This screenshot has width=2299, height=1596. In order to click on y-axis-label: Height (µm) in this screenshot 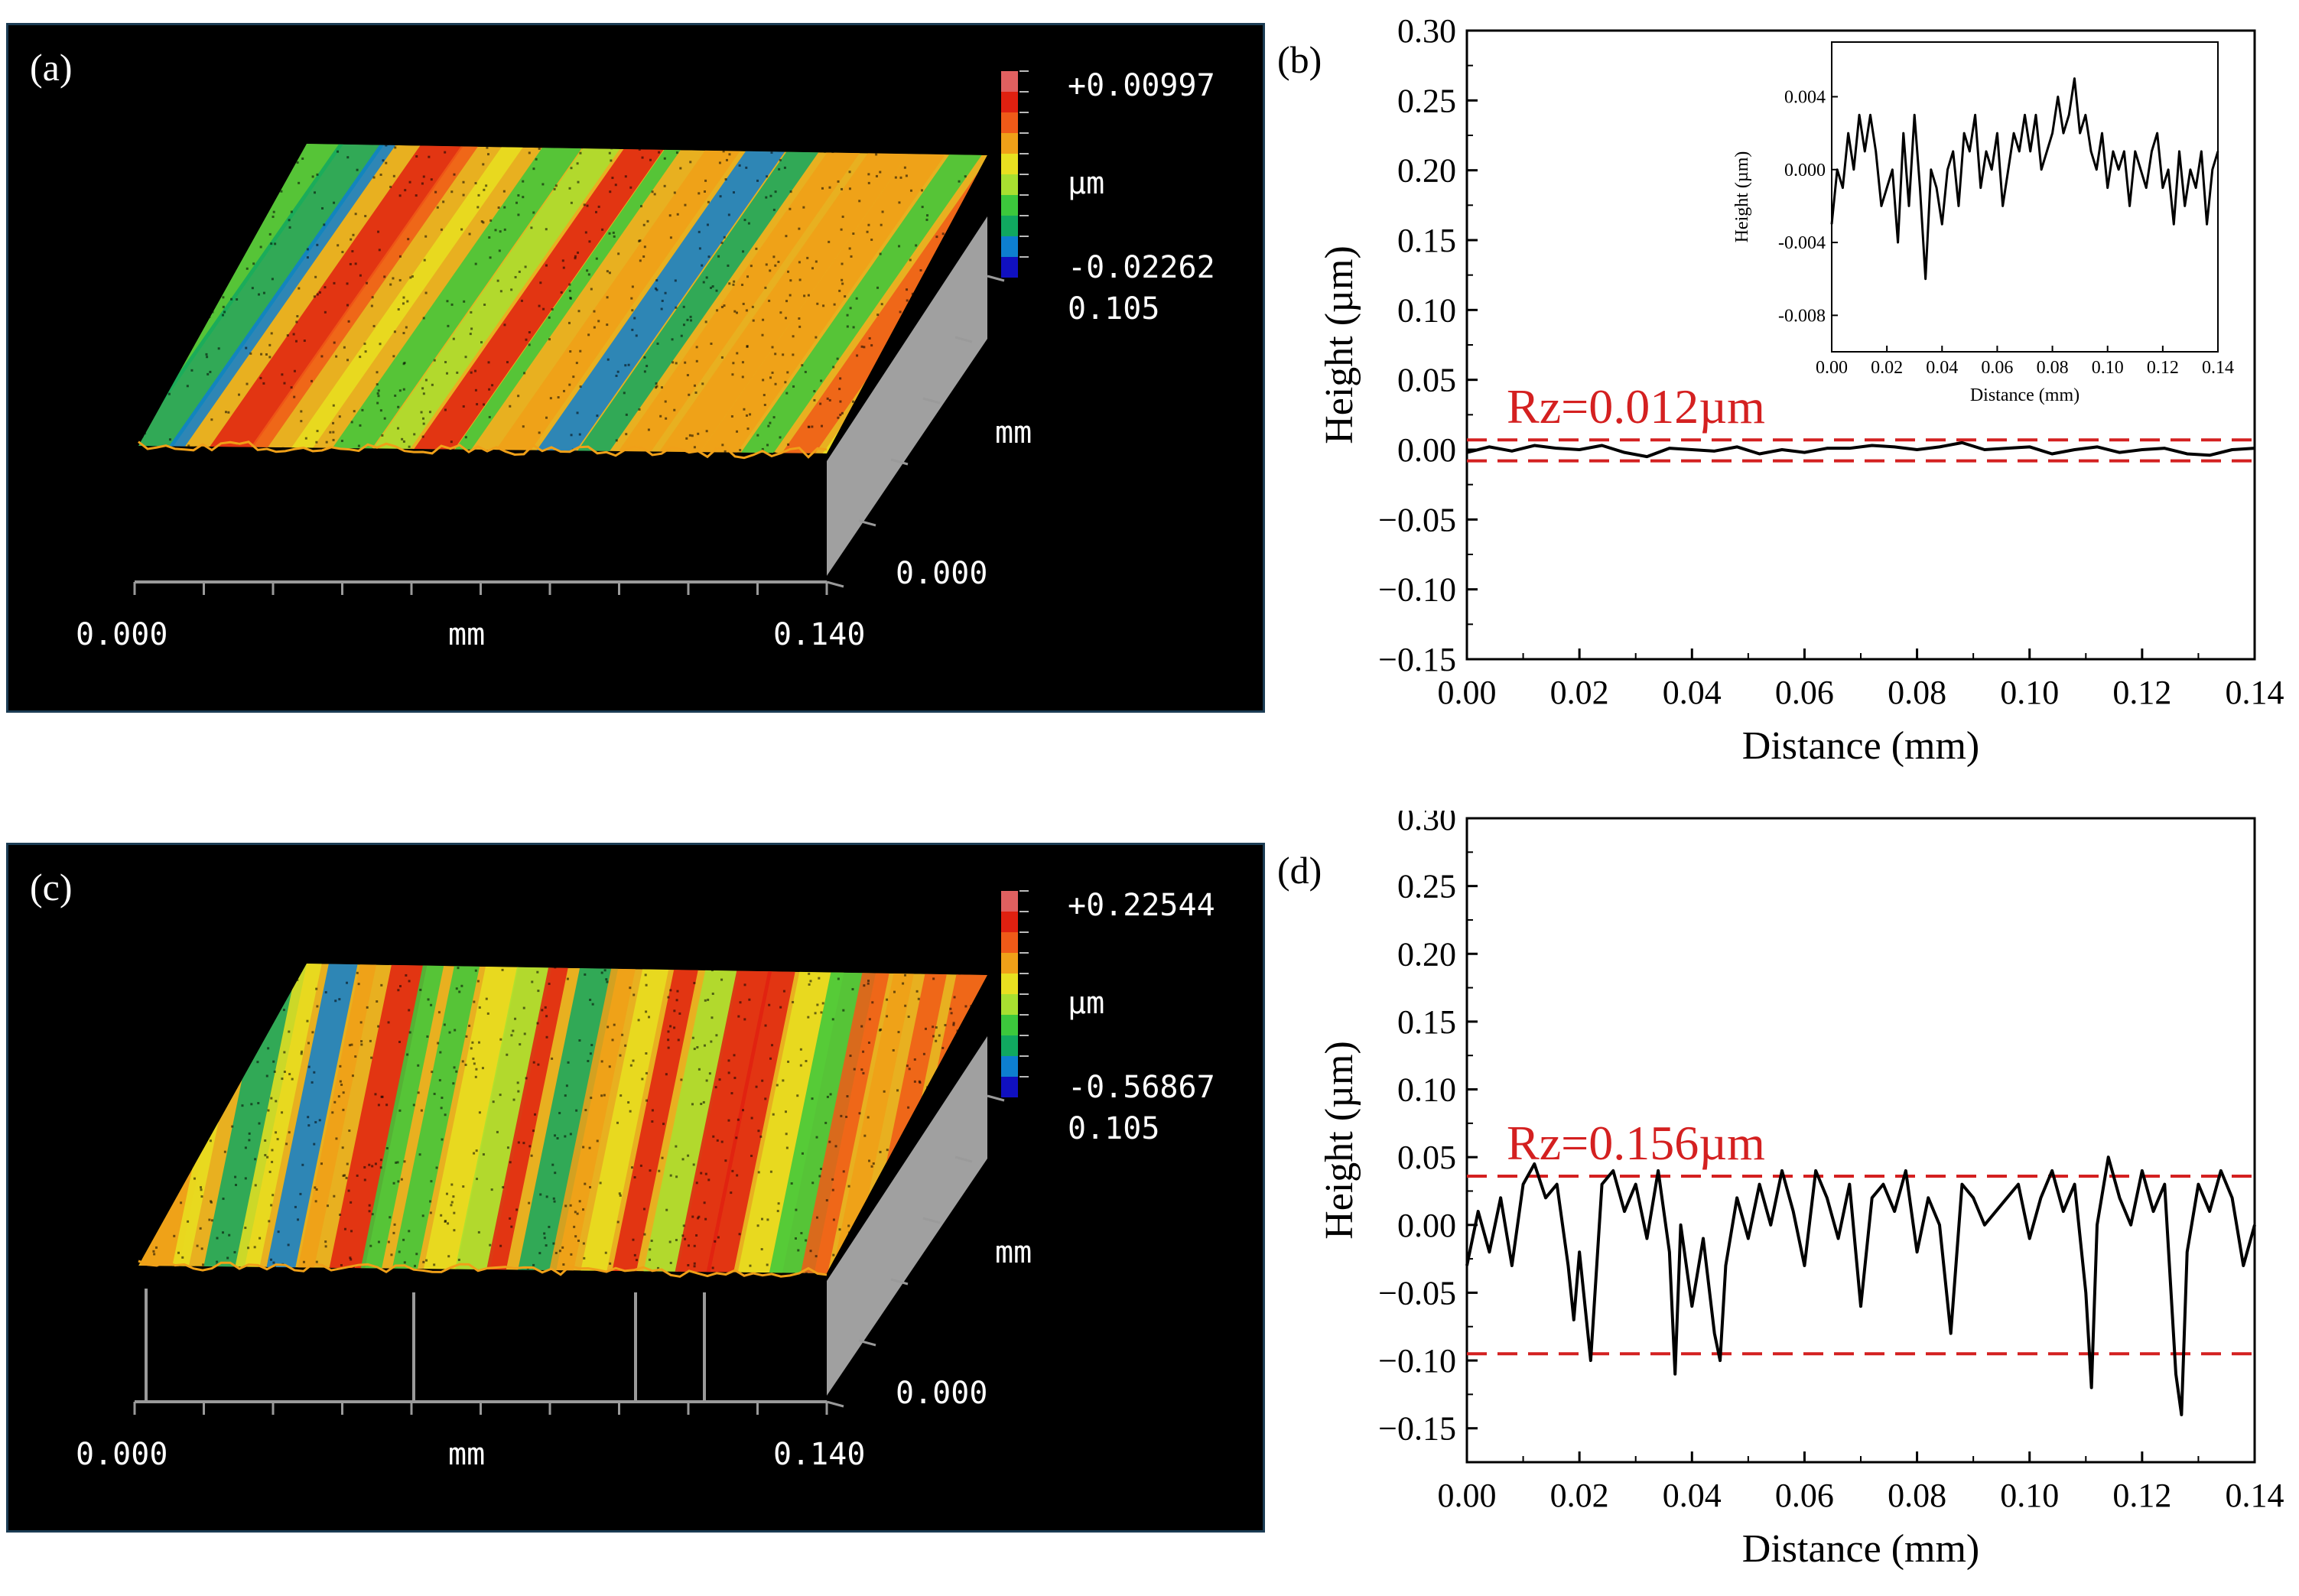, I will do `click(1339, 1140)`.